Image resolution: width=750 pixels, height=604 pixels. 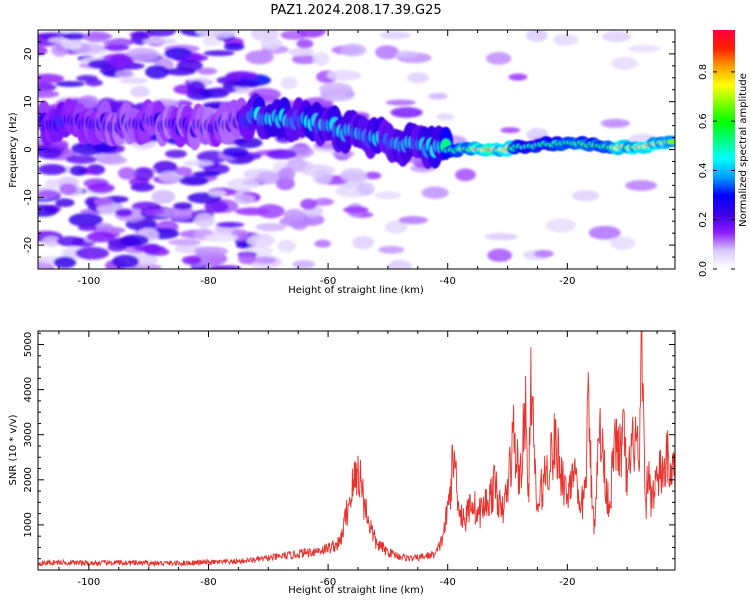 I want to click on figure-title: PAZ1.2024.208.17.39.G25, so click(x=355, y=10).